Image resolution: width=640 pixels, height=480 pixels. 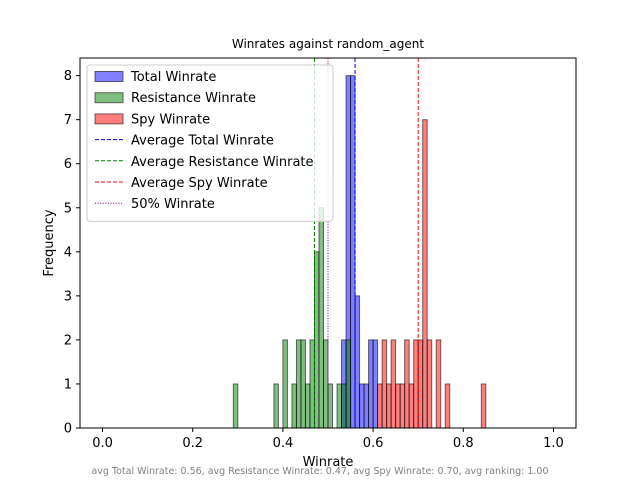 I want to click on x-axis-ticks: 0.0 0.2 0.4 0.6 0.8 1.0, so click(x=328, y=439).